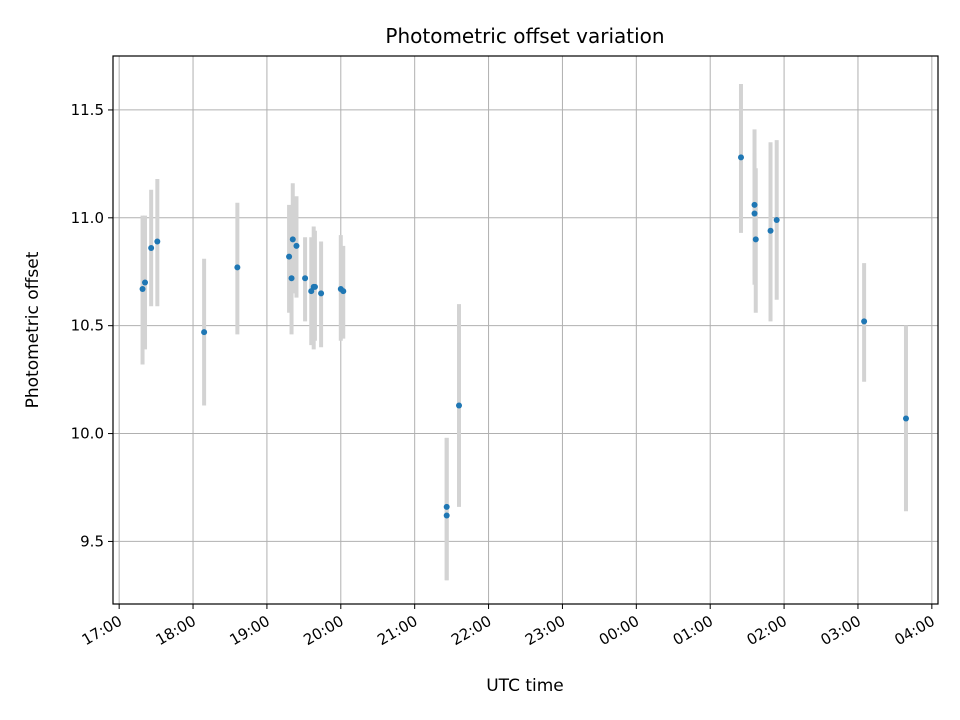 Image resolution: width=960 pixels, height=720 pixels. What do you see at coordinates (92, 541) in the screenshot?
I see `y-tick-label: 9.5` at bounding box center [92, 541].